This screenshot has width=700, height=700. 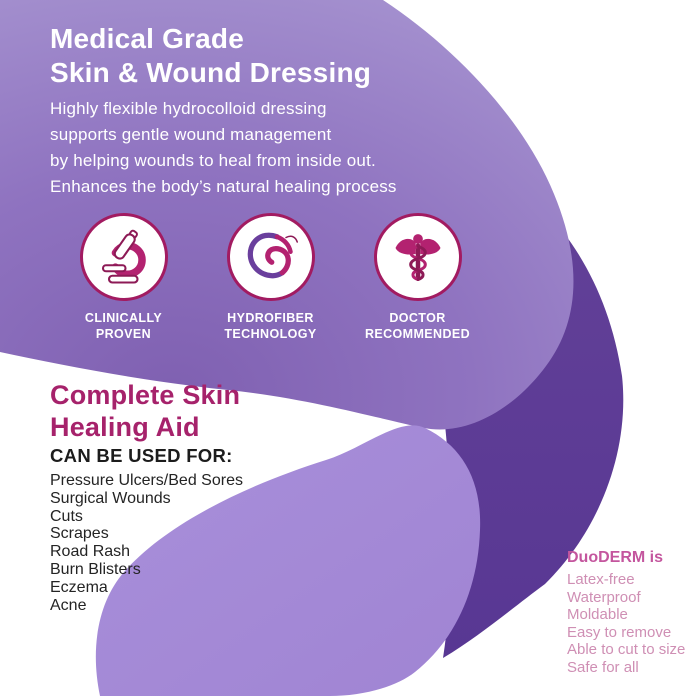 I want to click on use-case-item: Pressure Ulcers/Bed Sores, so click(x=146, y=480).